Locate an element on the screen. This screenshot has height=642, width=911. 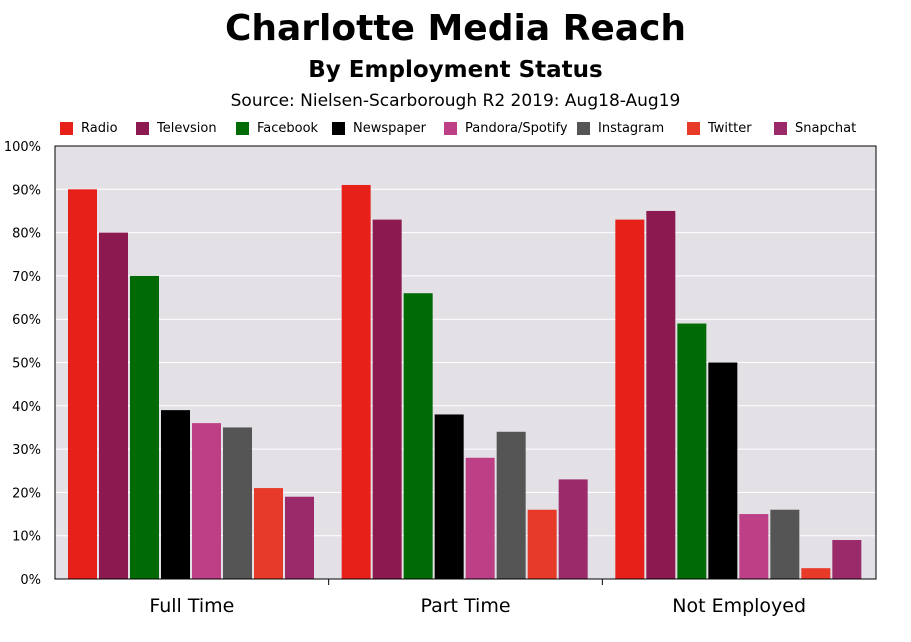
x-category-label: Part Time is located at coordinates (465, 606).